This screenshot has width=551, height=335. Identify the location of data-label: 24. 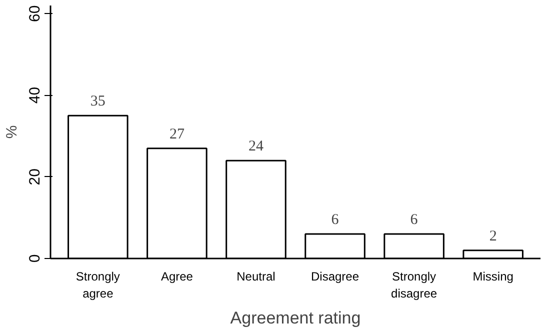
(256, 146).